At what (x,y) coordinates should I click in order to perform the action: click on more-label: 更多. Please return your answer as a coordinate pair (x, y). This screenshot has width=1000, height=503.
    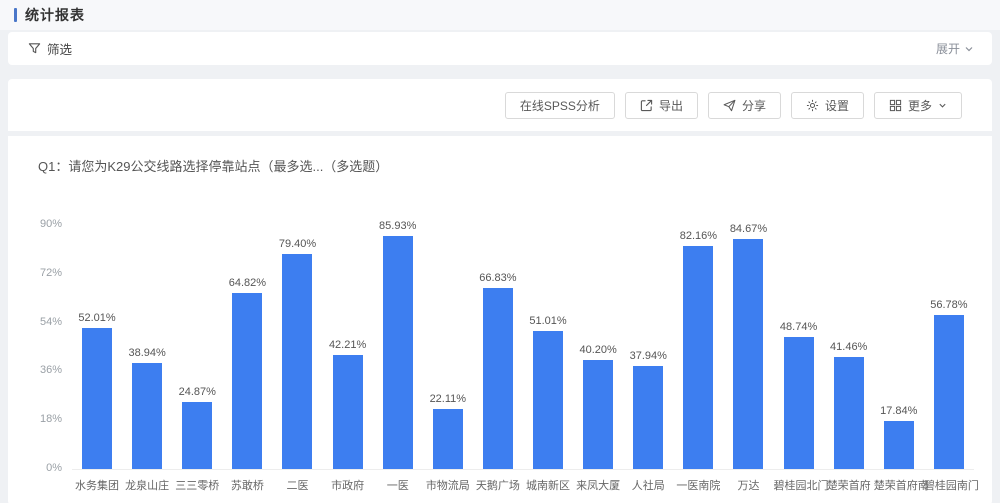
    Looking at the image, I should click on (919, 105).